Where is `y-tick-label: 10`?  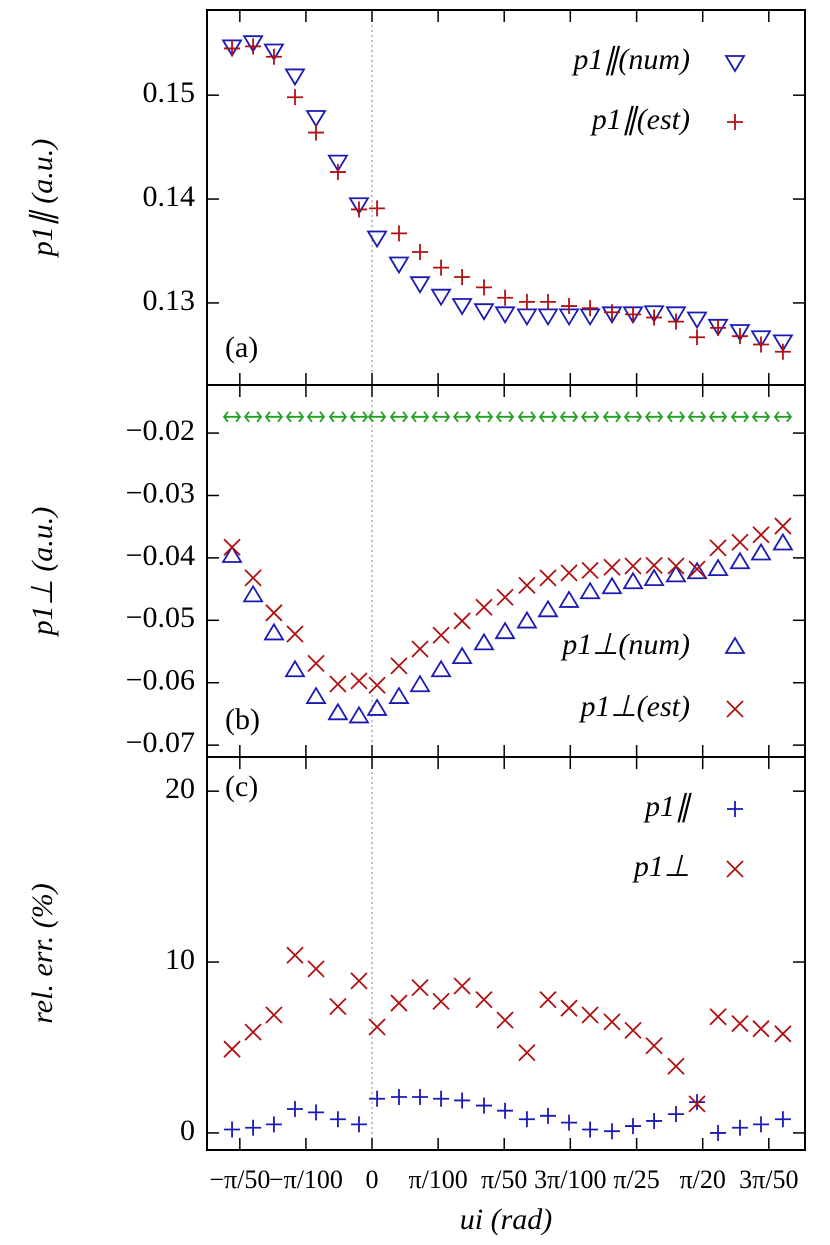 y-tick-label: 10 is located at coordinates (180, 959).